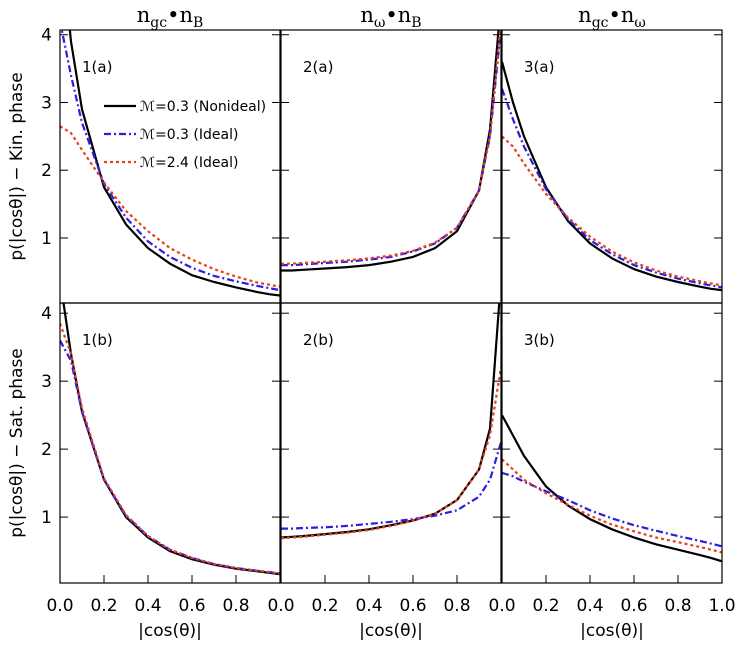 The height and width of the screenshot is (653, 748). Describe the element at coordinates (539, 340) in the screenshot. I see `panel-label: 3(b)` at that location.